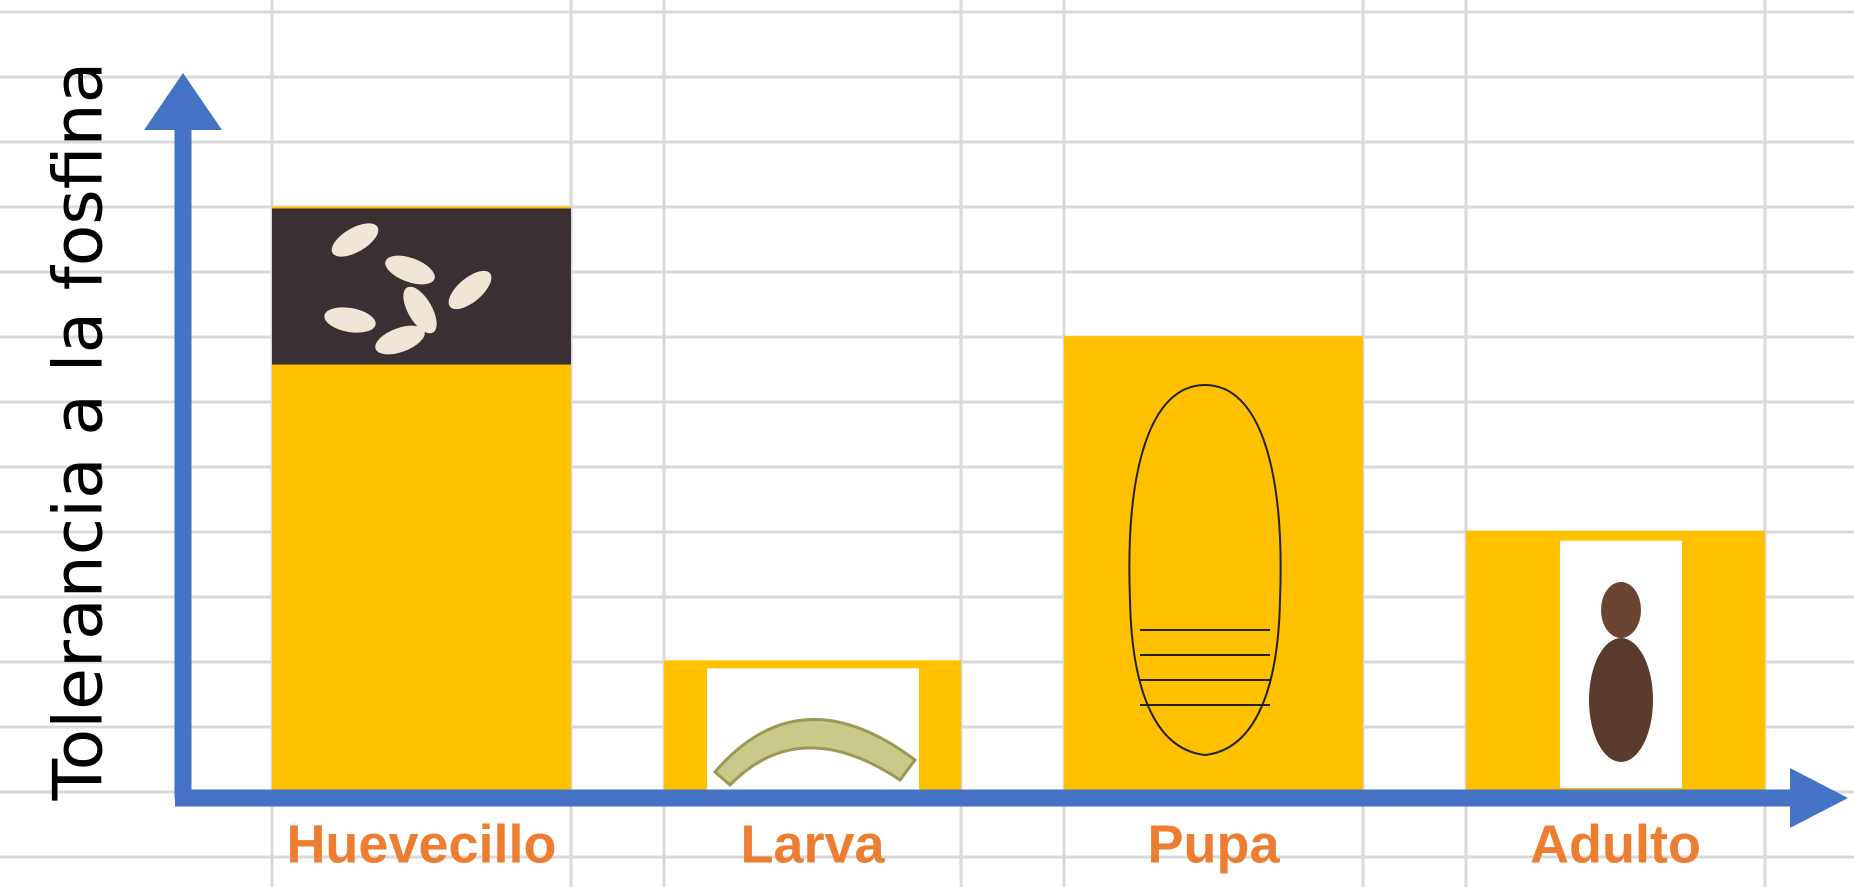 This screenshot has width=1854, height=887. Describe the element at coordinates (421, 844) in the screenshot. I see `x-tick-label: Huevecillo` at that location.